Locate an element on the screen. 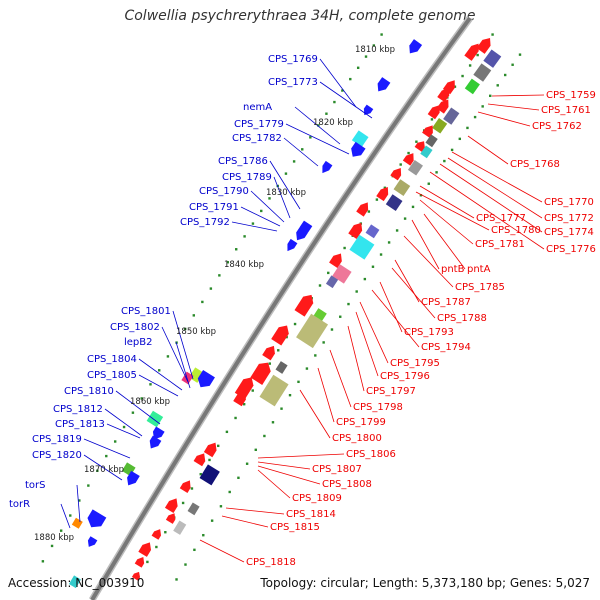 The width and height of the screenshot is (600, 600). gene-label-cps_1805: CPS_1805 is located at coordinates (112, 375).